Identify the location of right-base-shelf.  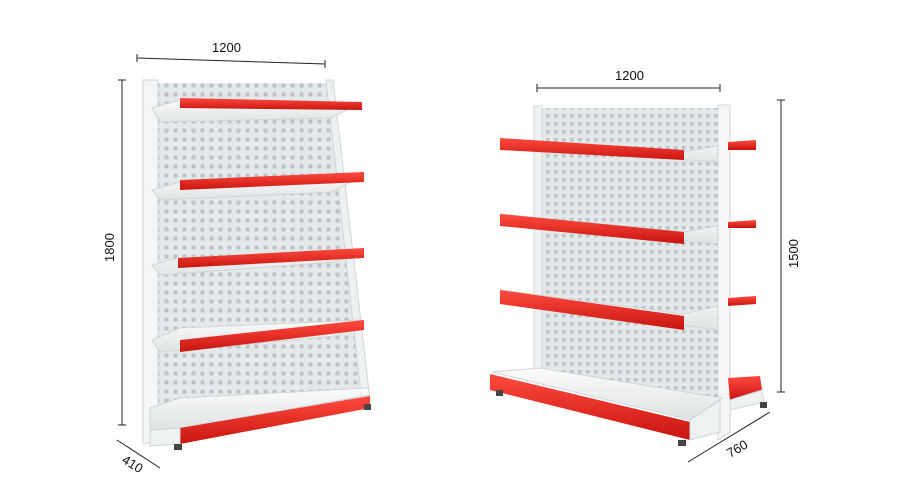
(607, 404).